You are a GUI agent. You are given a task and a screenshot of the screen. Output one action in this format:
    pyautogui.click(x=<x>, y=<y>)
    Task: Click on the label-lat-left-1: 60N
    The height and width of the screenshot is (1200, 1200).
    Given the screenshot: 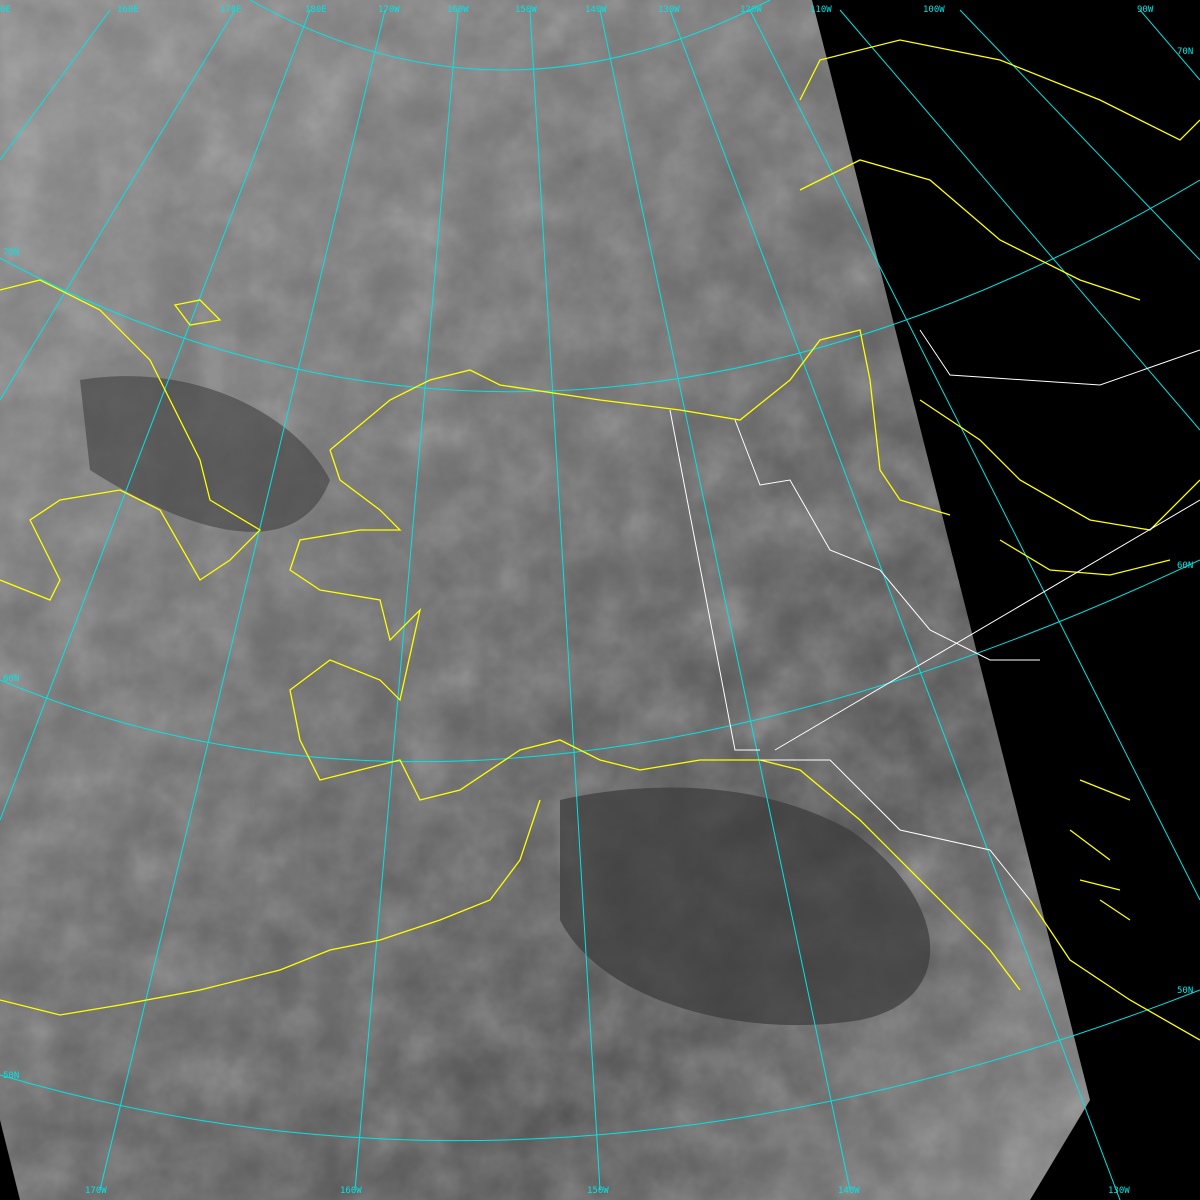 What is the action you would take?
    pyautogui.click(x=11, y=679)
    